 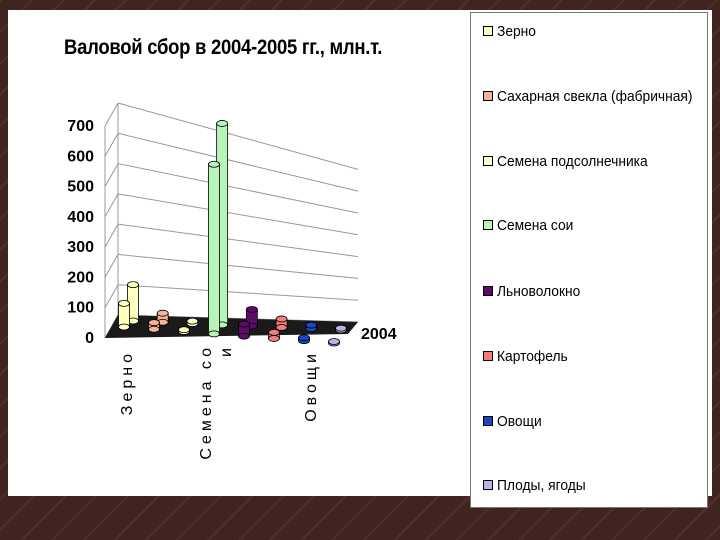 I want to click on legend-item: Льноволокно, so click(x=535, y=291).